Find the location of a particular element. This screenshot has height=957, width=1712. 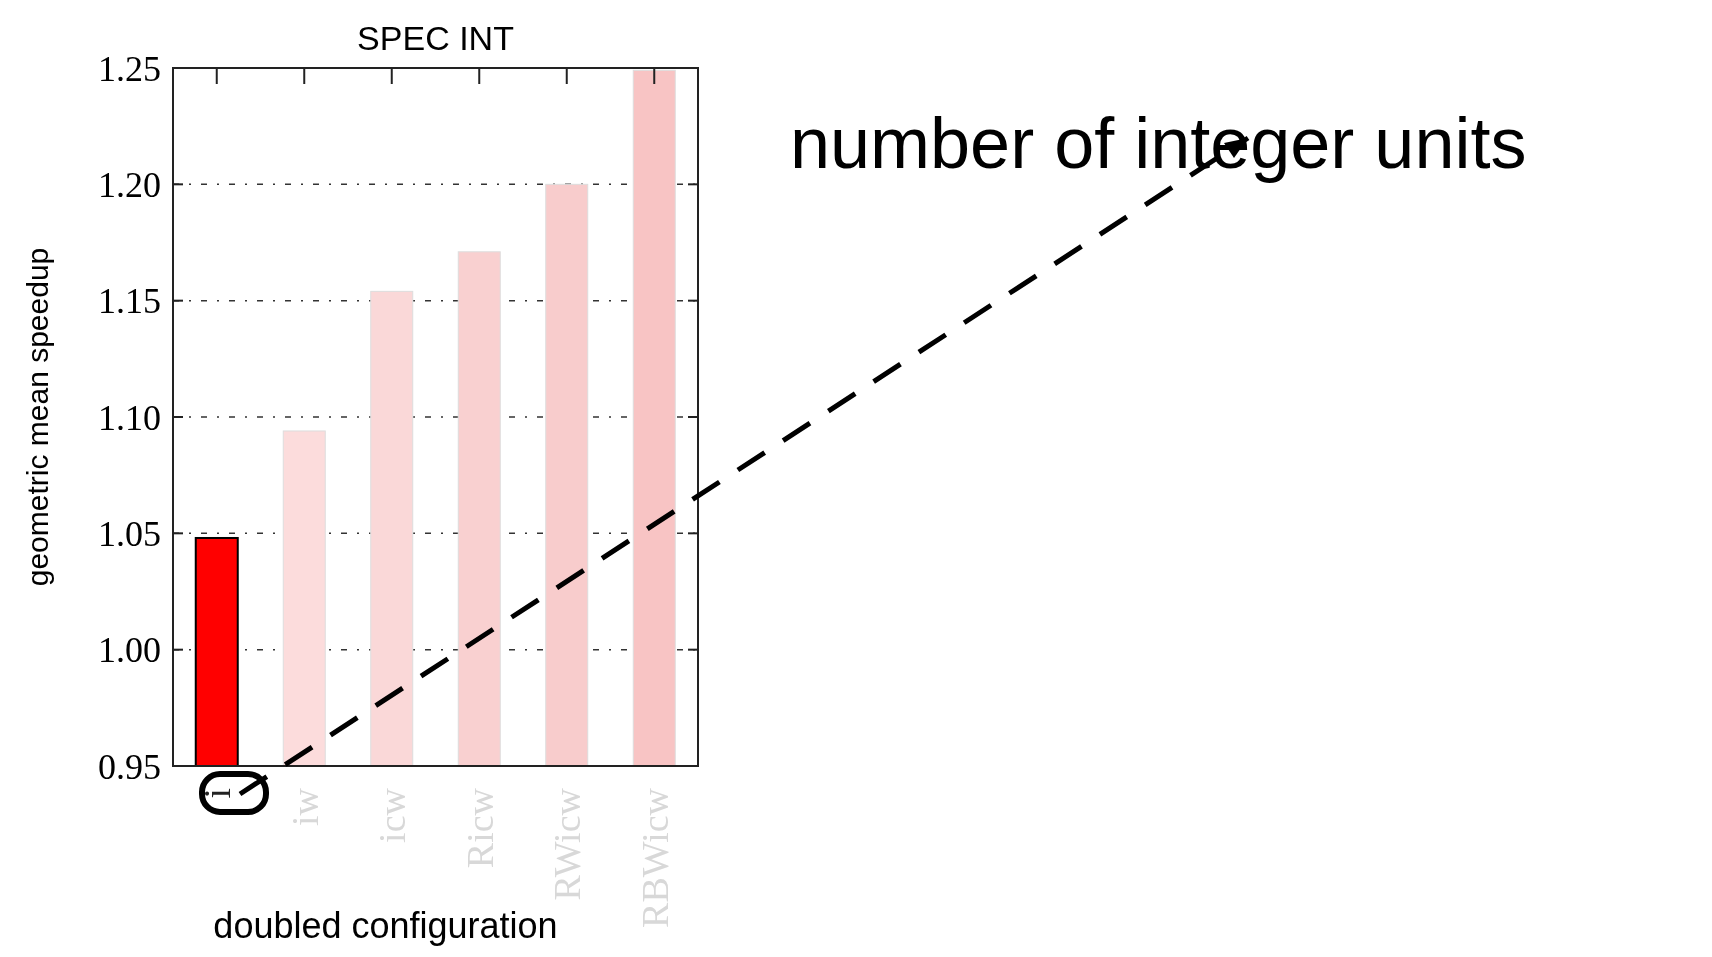

y-tick-label: 1.00 is located at coordinates (129, 650).